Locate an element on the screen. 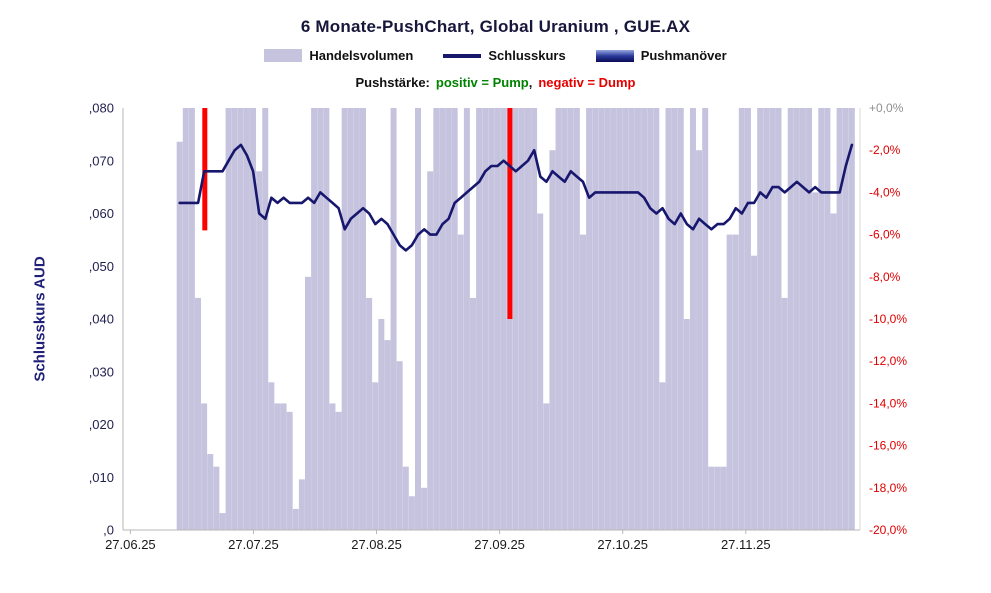  axis-tick-label: -14,0% is located at coordinates (888, 403).